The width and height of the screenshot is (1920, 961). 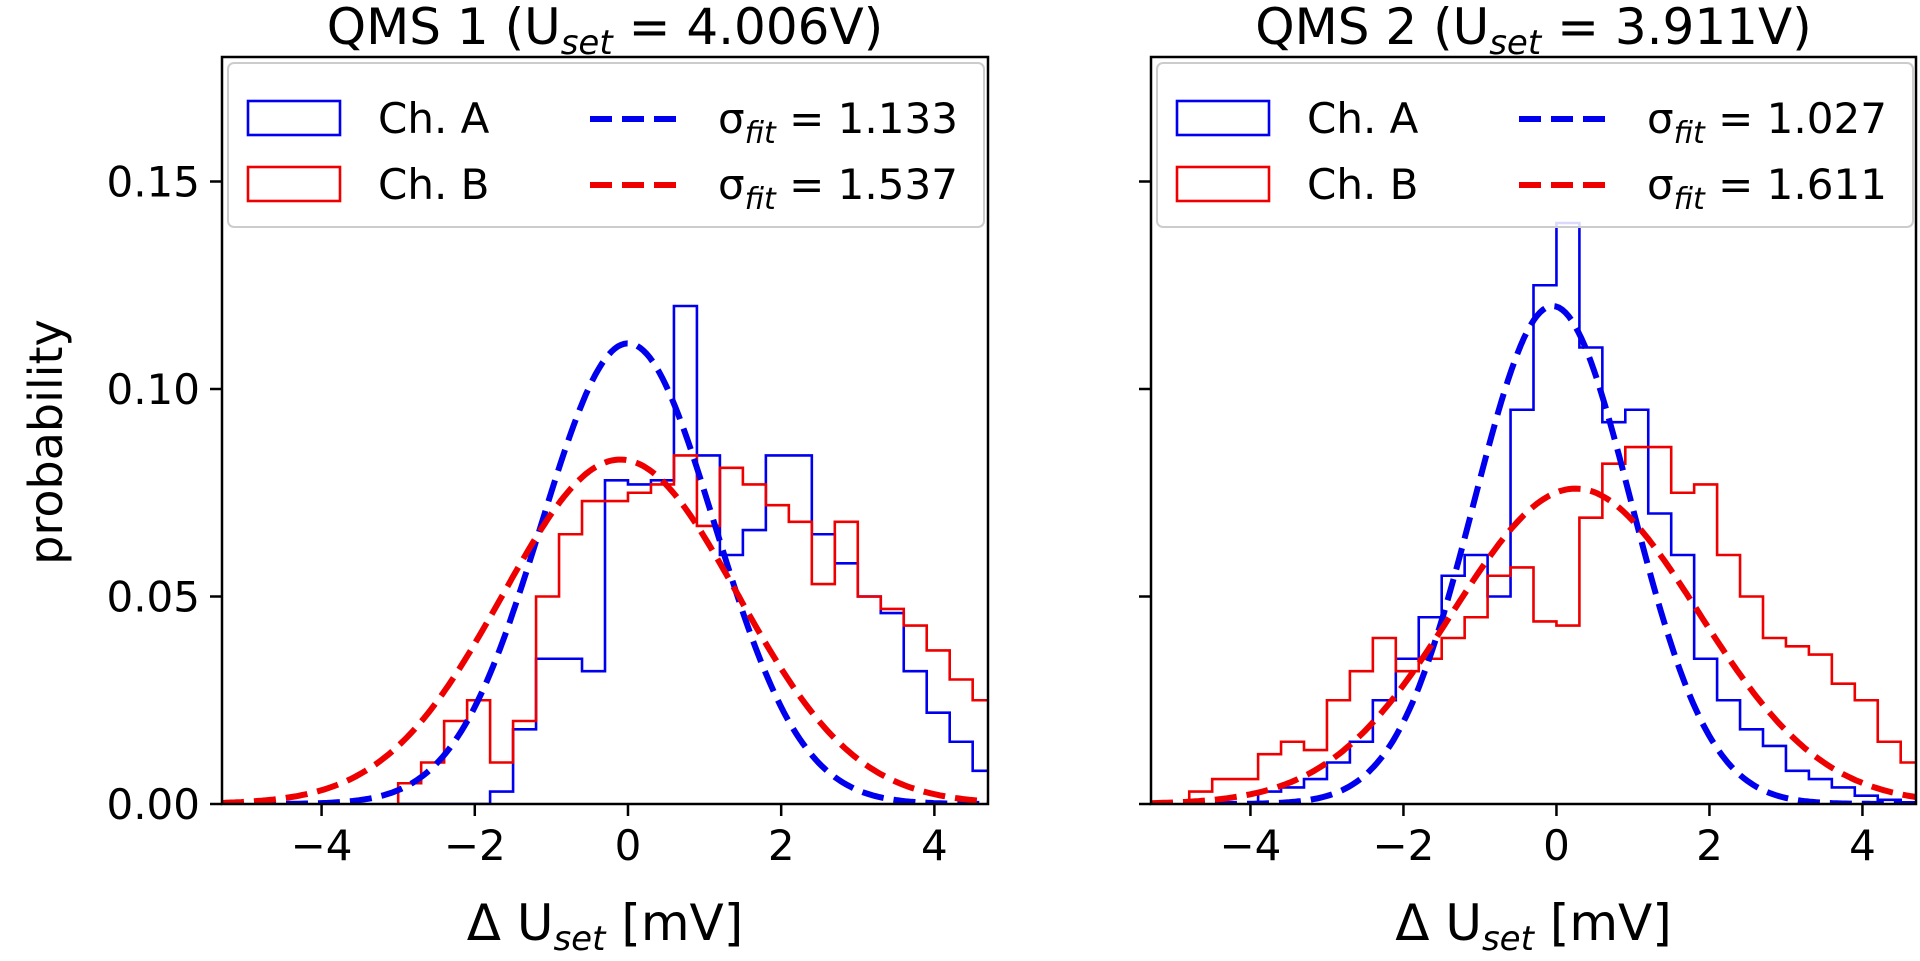 What do you see at coordinates (1767, 188) in the screenshot?
I see `legend-fit-label-ch-b: σfit = 1.611` at bounding box center [1767, 188].